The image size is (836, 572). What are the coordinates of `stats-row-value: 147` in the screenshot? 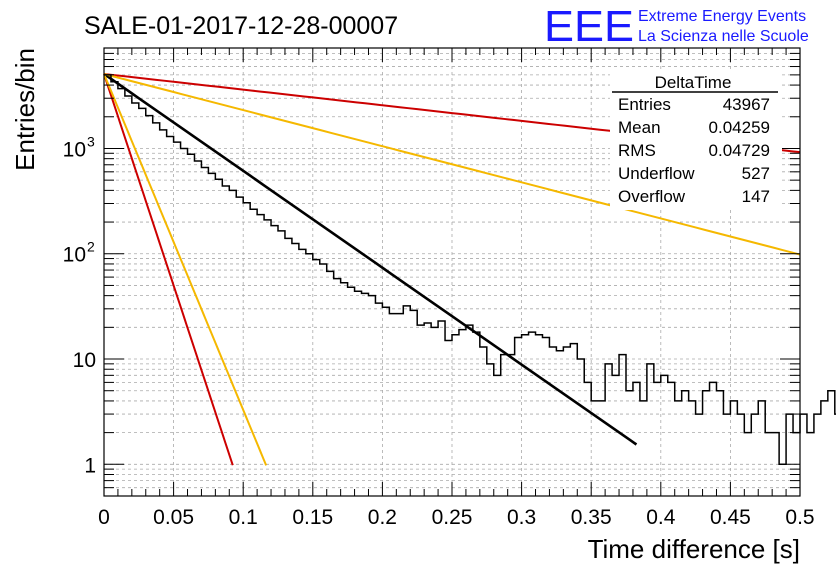 It's located at (756, 196).